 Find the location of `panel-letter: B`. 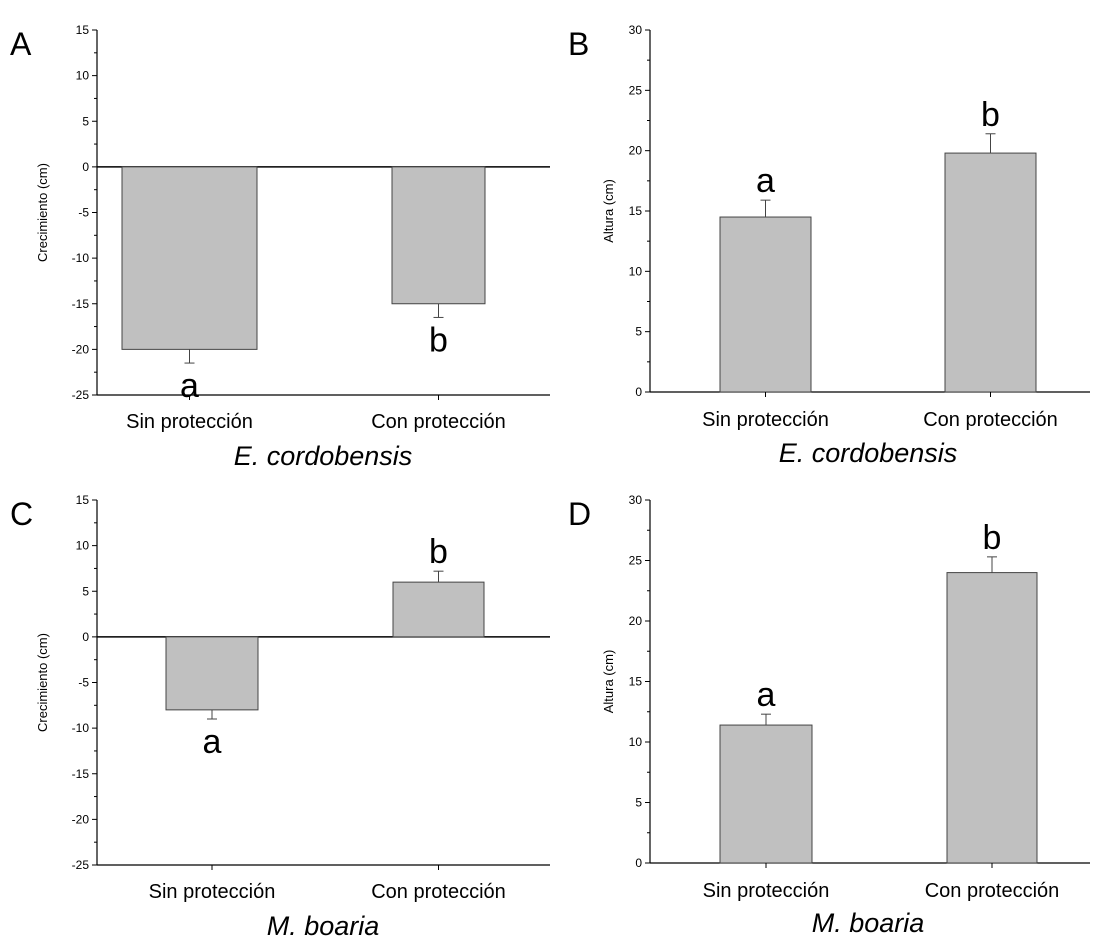

panel-letter: B is located at coordinates (578, 44).